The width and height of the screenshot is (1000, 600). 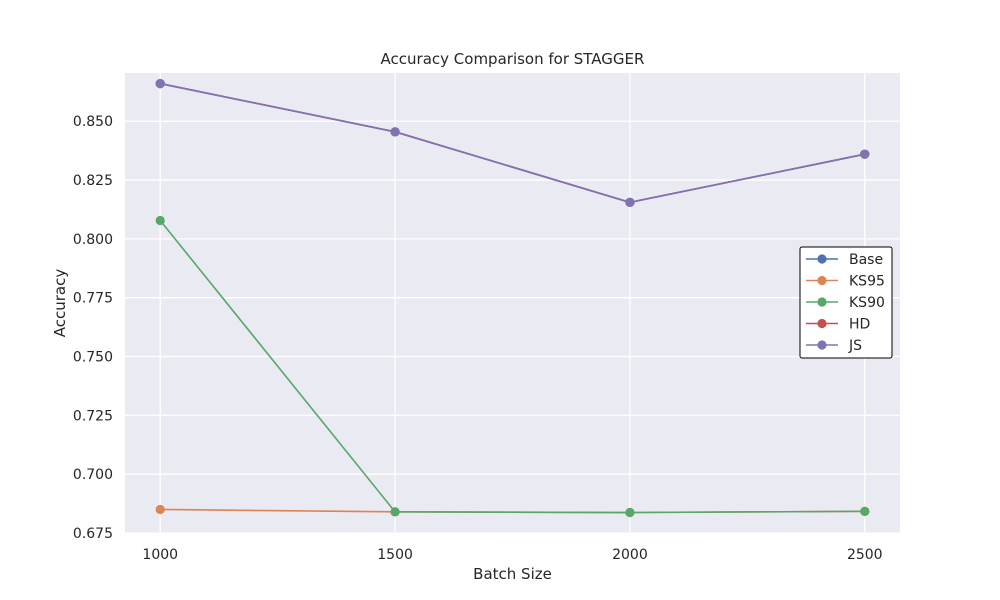 I want to click on x-tick-label: 1000, so click(x=160, y=555).